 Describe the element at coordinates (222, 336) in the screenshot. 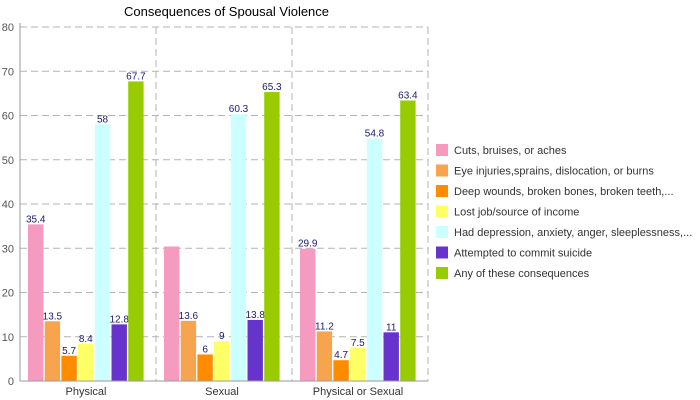

I see `data-label: 9` at that location.